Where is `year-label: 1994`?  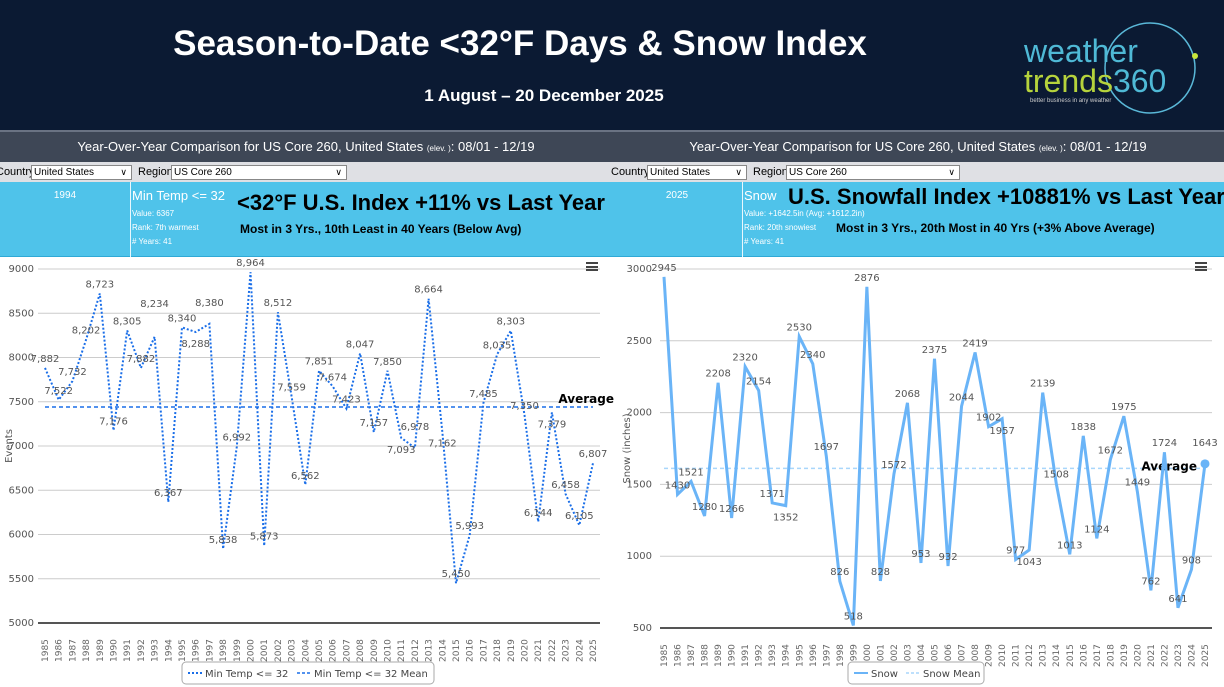 year-label: 1994 is located at coordinates (65, 195).